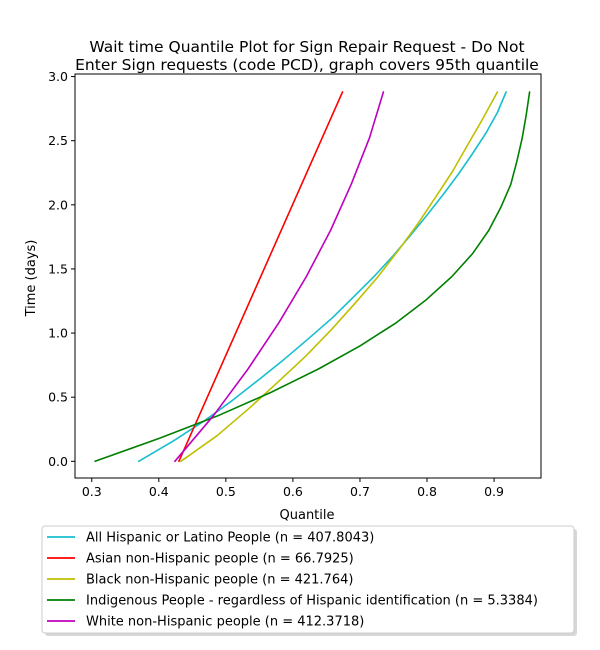 This screenshot has width=600, height=650. Describe the element at coordinates (58, 140) in the screenshot. I see `y-tick-label: 2.5` at that location.